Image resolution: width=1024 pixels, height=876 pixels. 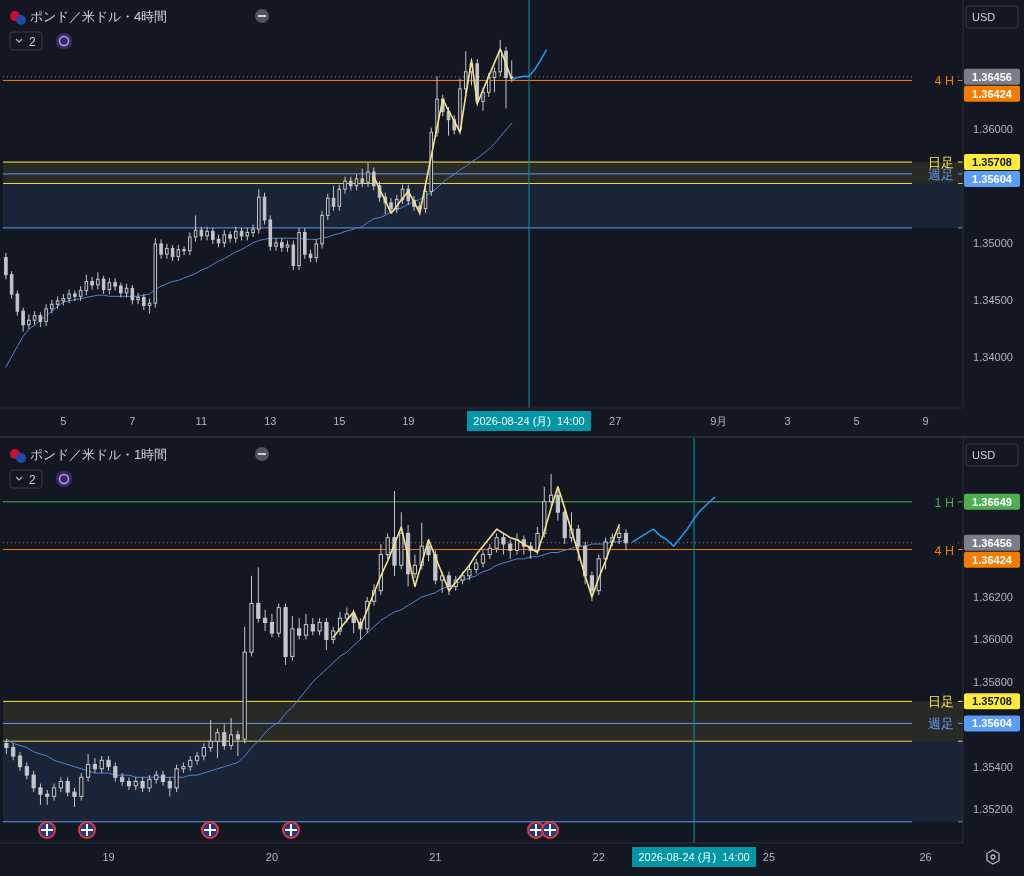 What do you see at coordinates (99, 454) in the screenshot?
I see `text: ポンド／米ドル・1時間` at bounding box center [99, 454].